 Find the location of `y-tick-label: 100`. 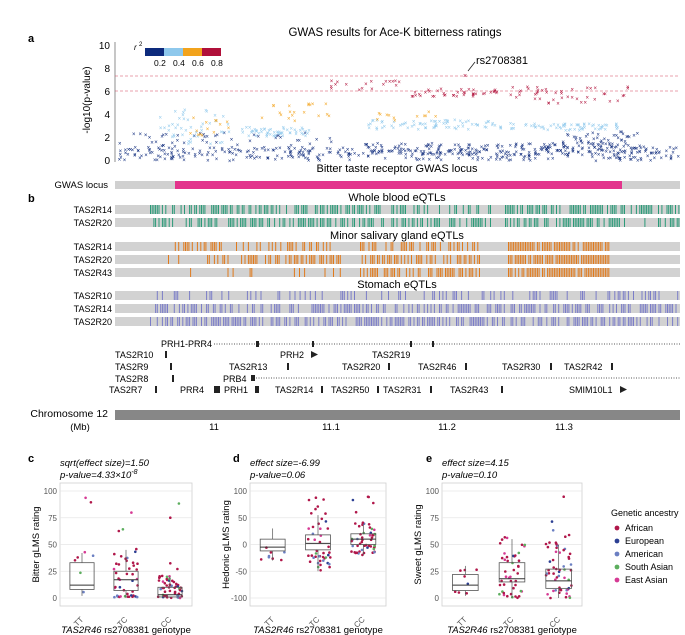

y-tick-label: 100 is located at coordinates (433, 491).